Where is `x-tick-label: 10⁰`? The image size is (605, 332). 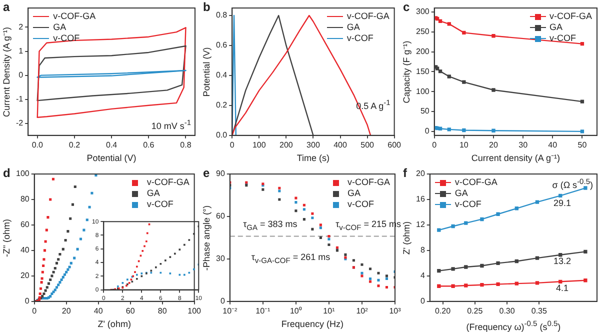 x-tick-label: 10⁰ is located at coordinates (296, 311).